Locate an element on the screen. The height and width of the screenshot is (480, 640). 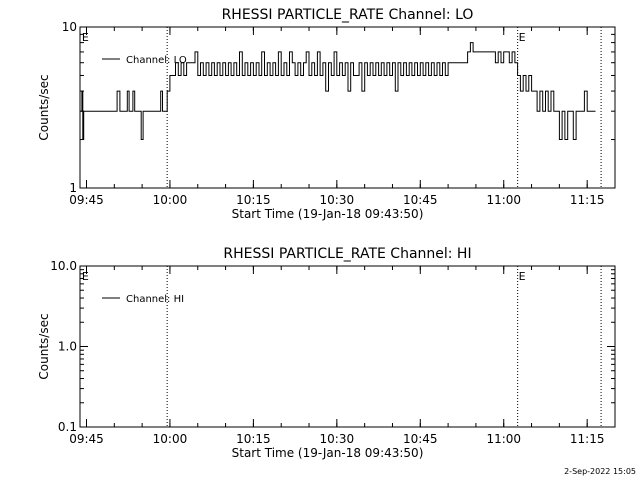
y-tick-label: 10.0 is located at coordinates (63, 266).